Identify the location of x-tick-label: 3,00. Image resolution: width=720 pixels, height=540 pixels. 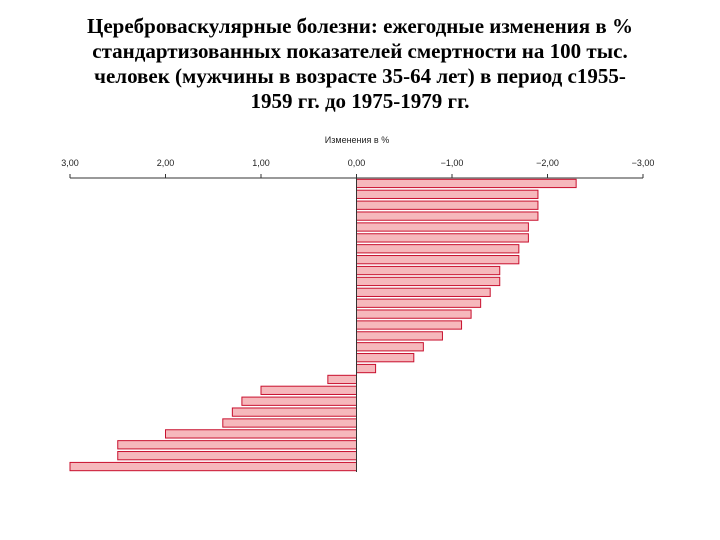
(70, 163).